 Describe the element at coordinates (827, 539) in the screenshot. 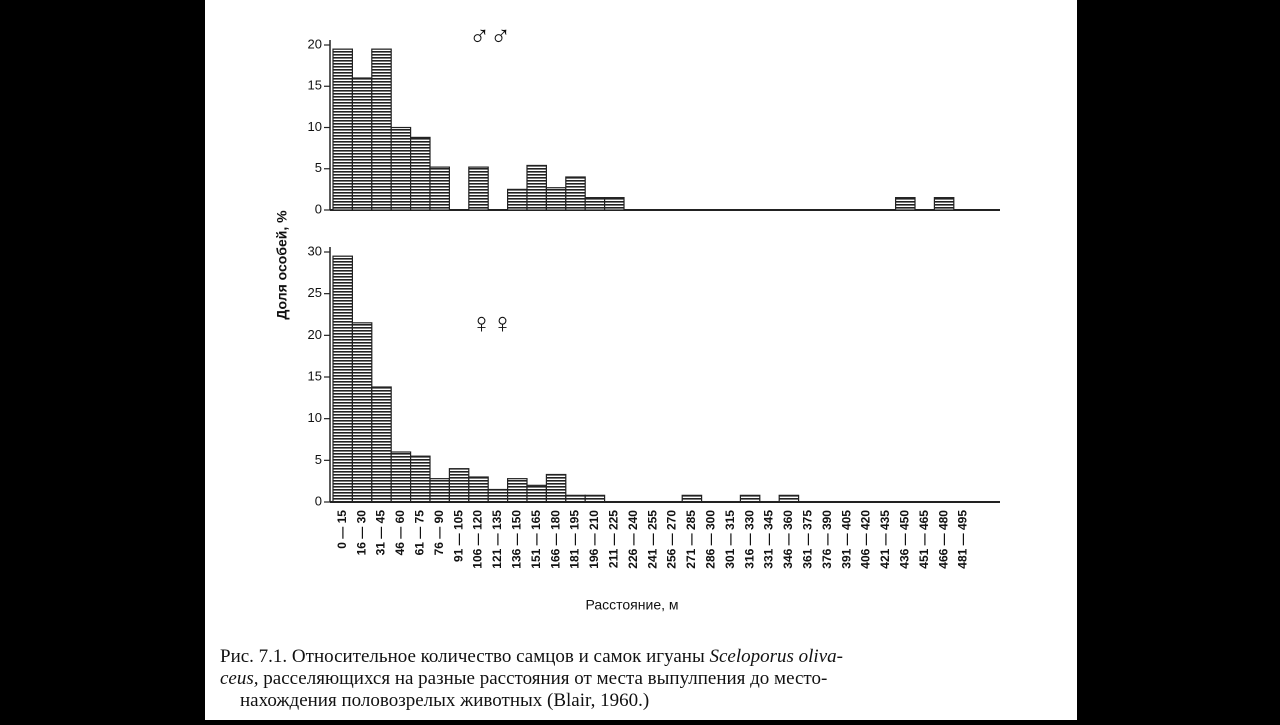

I see `x-tick-label: 376 — 390` at that location.